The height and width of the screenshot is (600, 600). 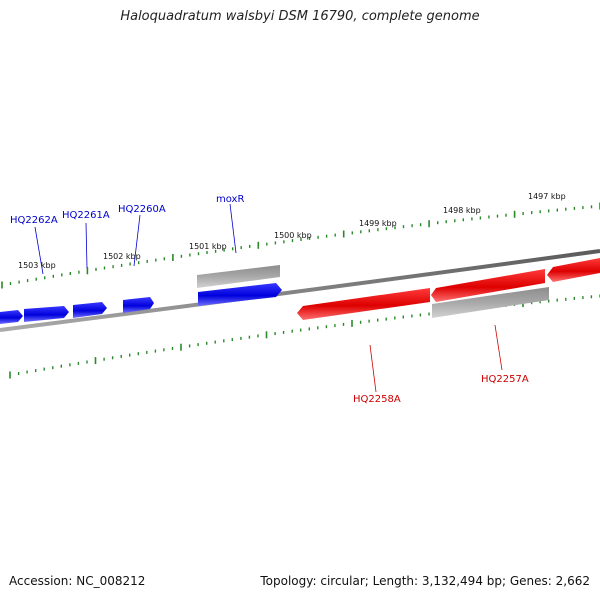 What do you see at coordinates (573, 270) in the screenshot?
I see `gene-arrow-hq2256a` at bounding box center [573, 270].